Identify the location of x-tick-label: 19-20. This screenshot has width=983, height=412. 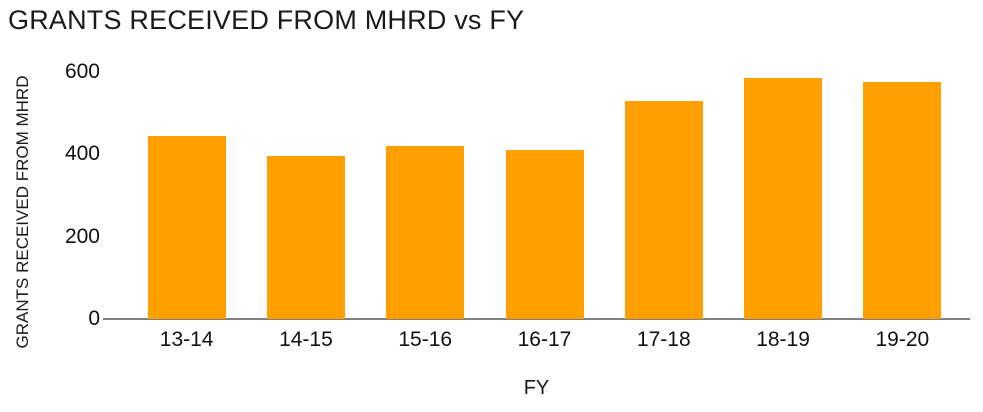
(902, 339).